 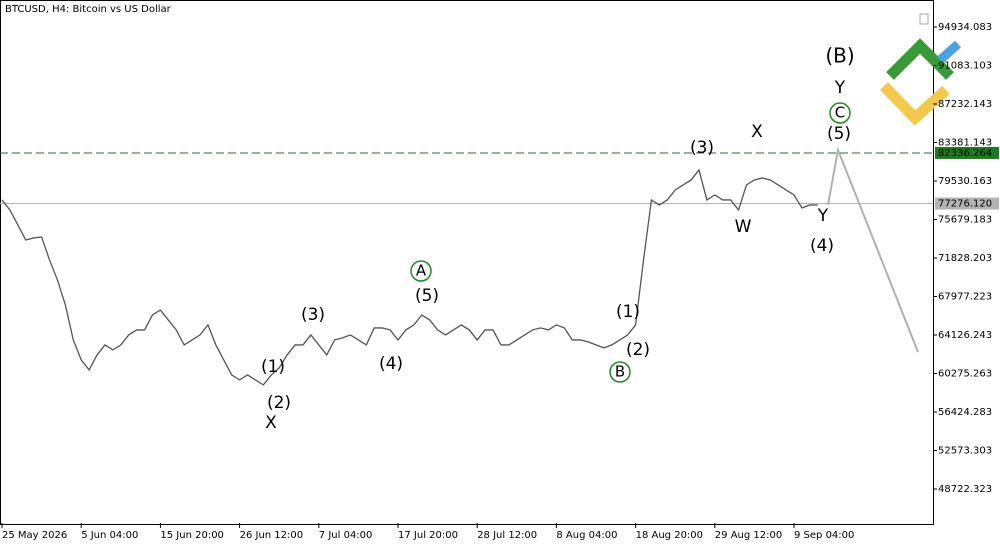 I want to click on y-tick-label: 67977.223, so click(x=965, y=296).